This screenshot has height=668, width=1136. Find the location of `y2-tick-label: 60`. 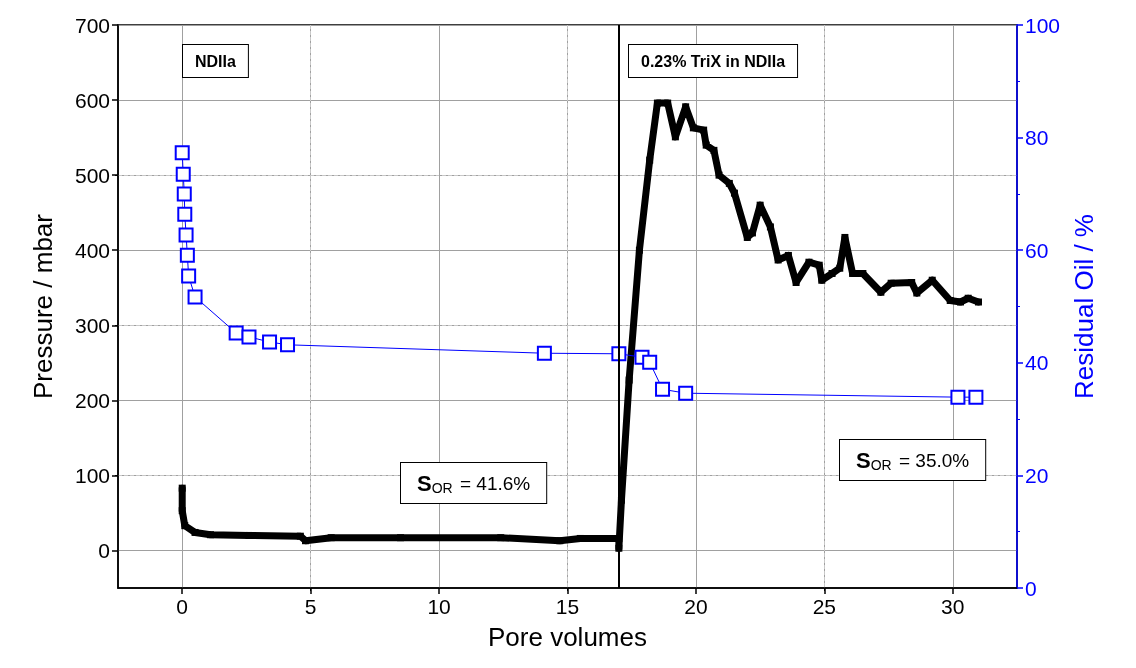

y2-tick-label: 60 is located at coordinates (1037, 250).